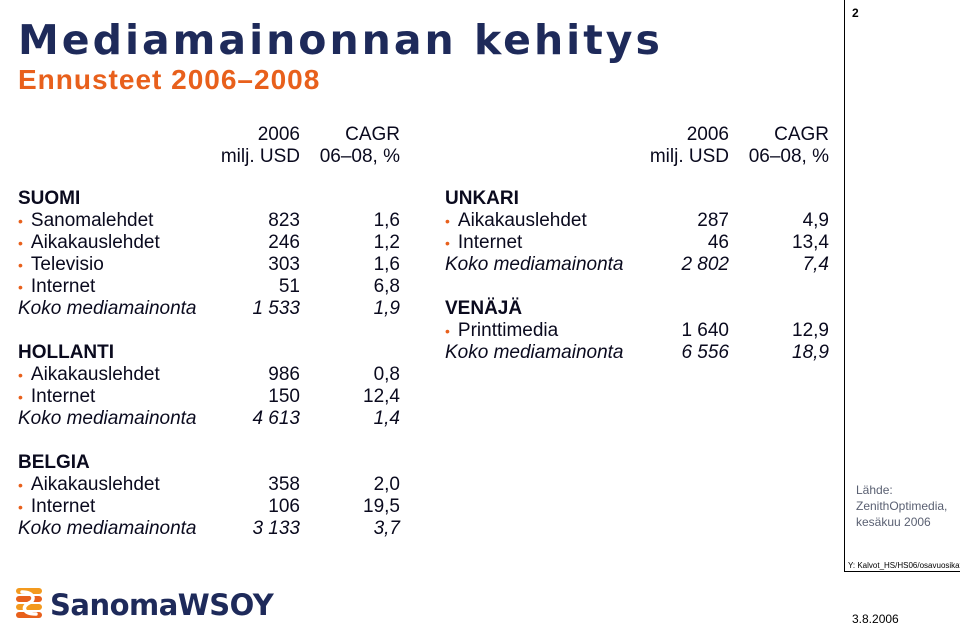  What do you see at coordinates (482, 198) in the screenshot?
I see `section-name: UNKARI` at bounding box center [482, 198].